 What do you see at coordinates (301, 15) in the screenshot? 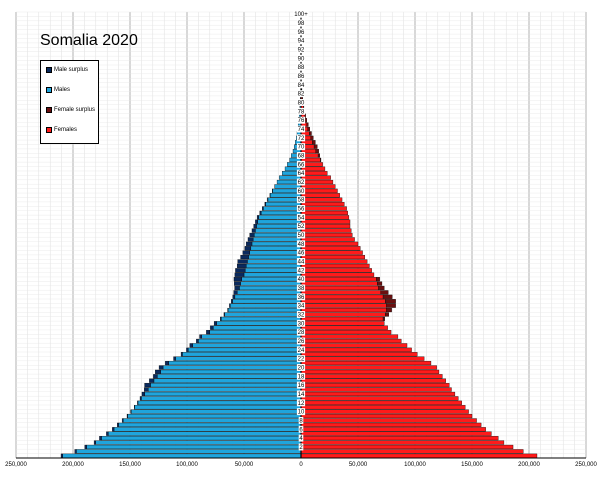
I see `age-label: 100+` at bounding box center [301, 15].